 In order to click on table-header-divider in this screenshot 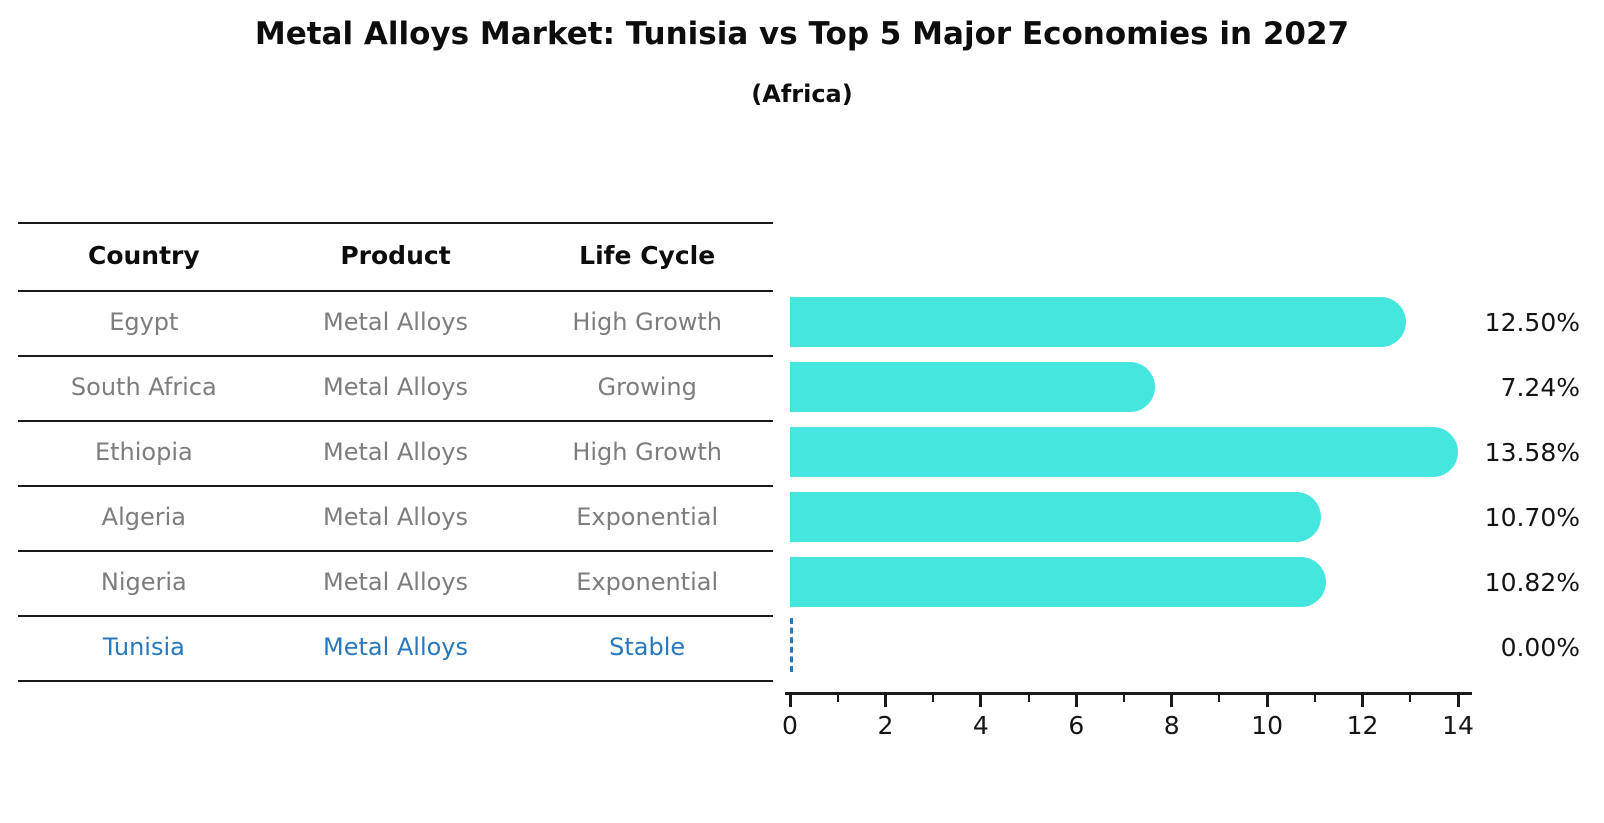, I will do `click(395, 291)`.